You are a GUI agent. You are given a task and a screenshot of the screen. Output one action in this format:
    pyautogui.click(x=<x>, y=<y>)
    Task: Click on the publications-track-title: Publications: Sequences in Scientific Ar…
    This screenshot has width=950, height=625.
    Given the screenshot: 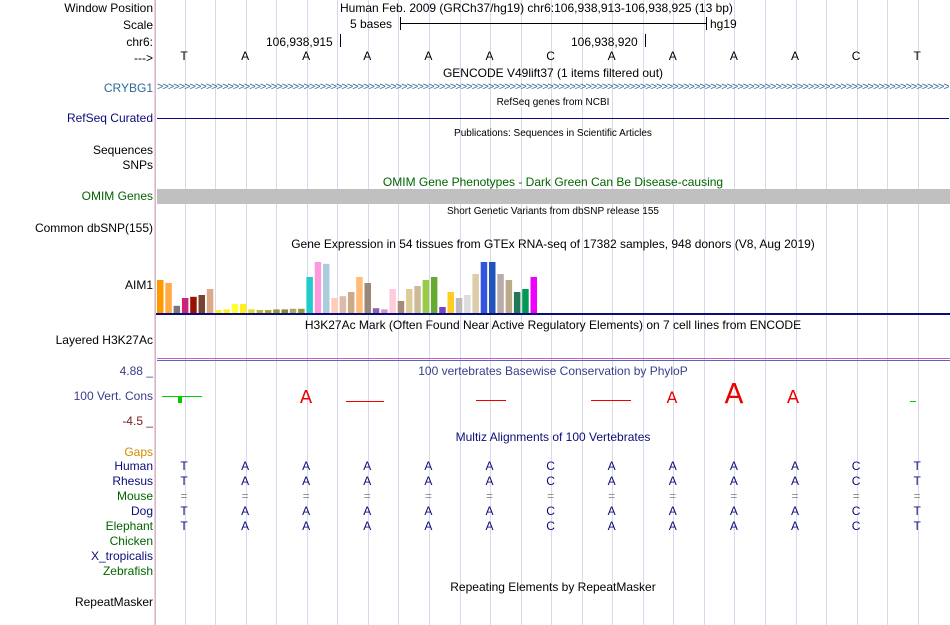 What is the action you would take?
    pyautogui.click(x=553, y=133)
    